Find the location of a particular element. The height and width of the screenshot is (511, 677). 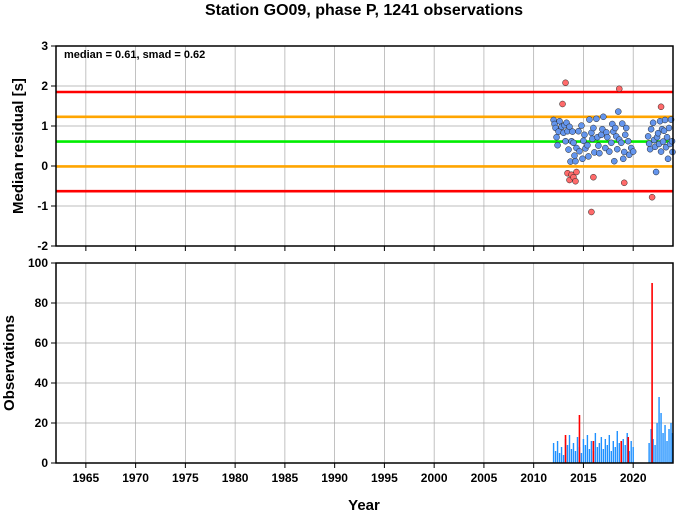

y-tick-label: 40 is located at coordinates (42, 383).